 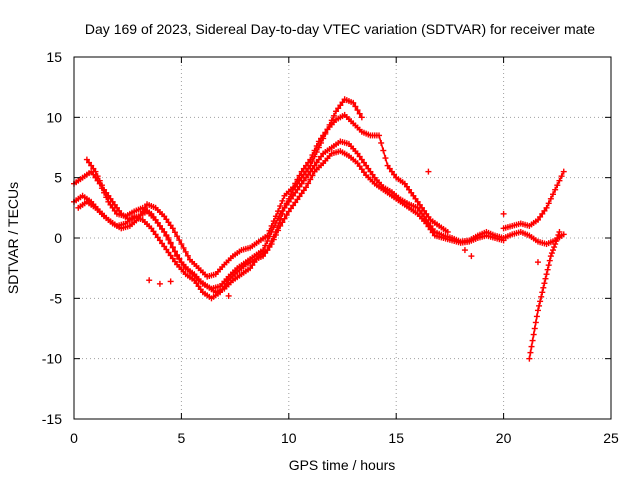 I want to click on y-axis-label: SDTVAR / TECUs, so click(x=13, y=238).